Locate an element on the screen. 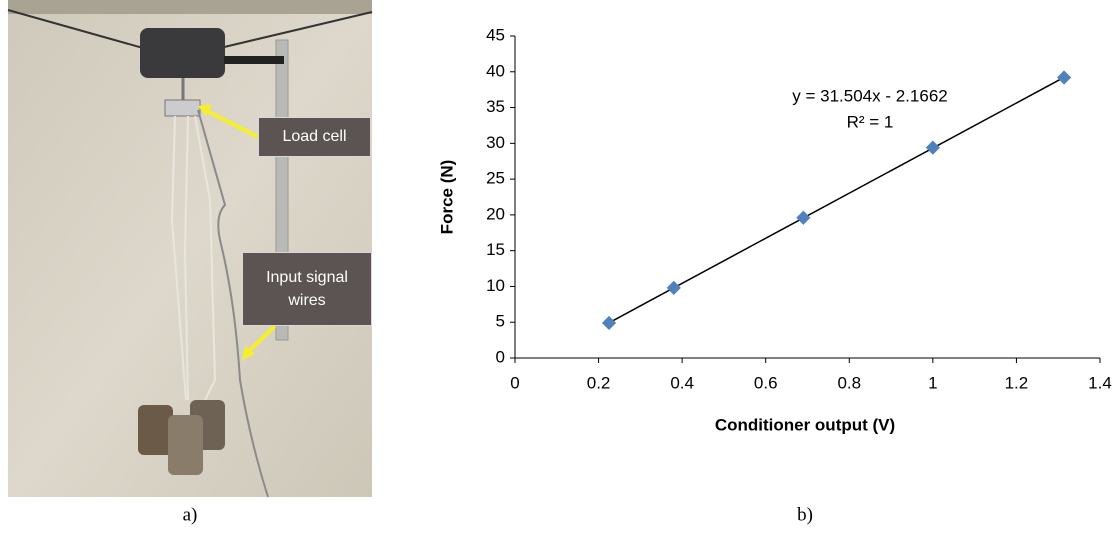  x-tick-label: 0 is located at coordinates (514, 382).